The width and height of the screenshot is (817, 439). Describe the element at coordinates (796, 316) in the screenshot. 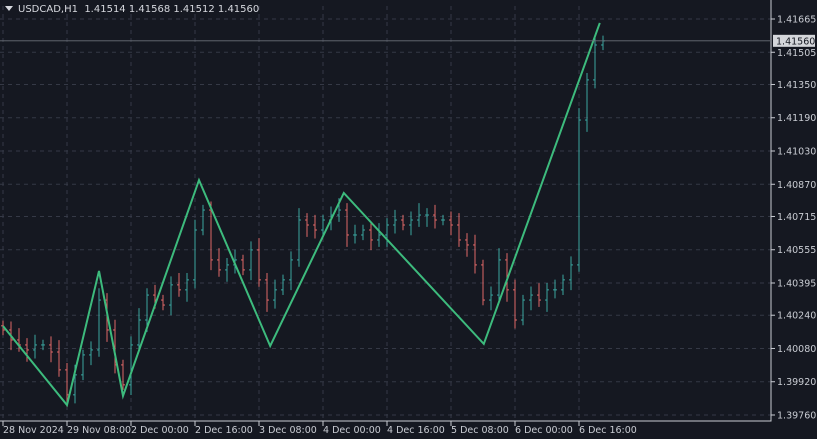

I see `y-tick-label: 1.40240` at that location.